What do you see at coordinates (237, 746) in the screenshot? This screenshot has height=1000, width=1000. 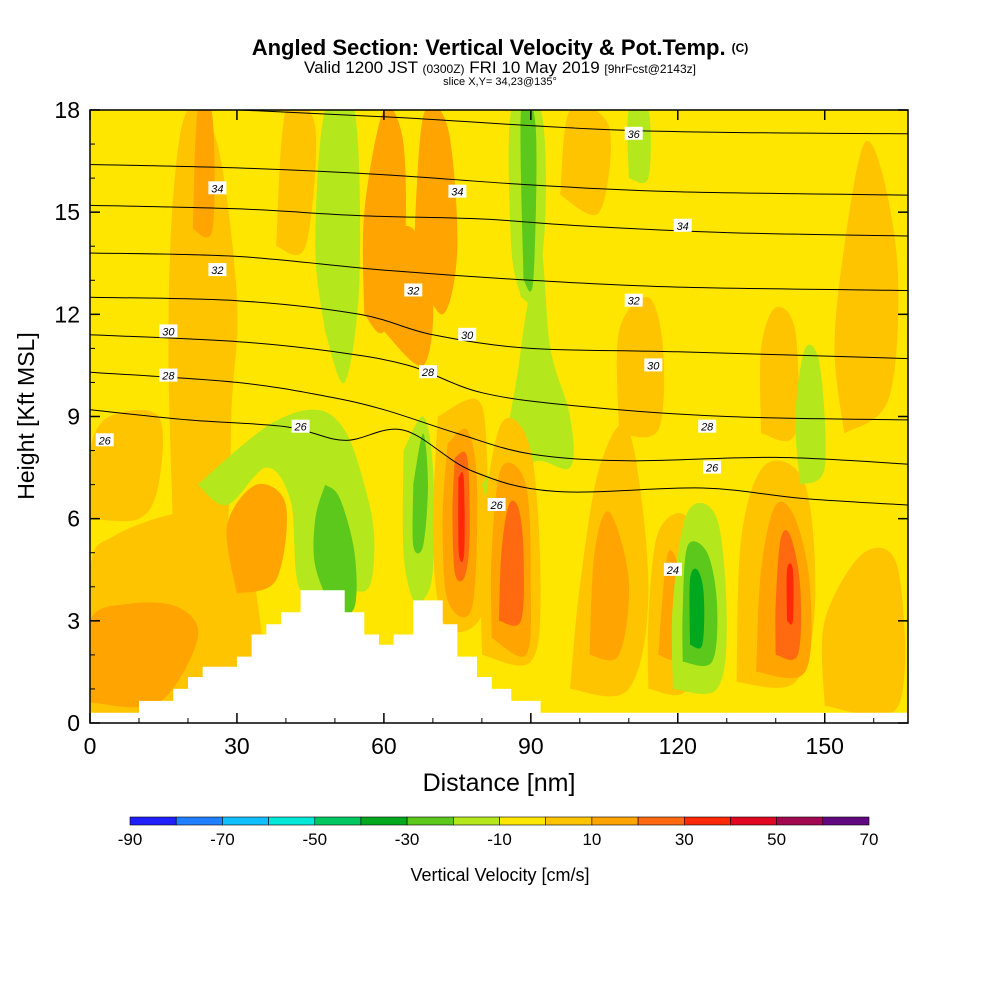 I see `x-tick-label: 30` at bounding box center [237, 746].